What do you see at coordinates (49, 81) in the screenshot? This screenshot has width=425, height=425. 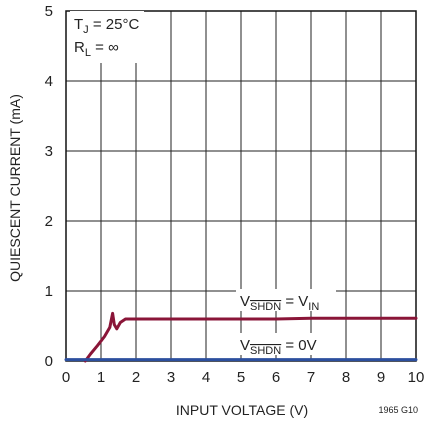 I see `y-tick-label: 4` at bounding box center [49, 81].